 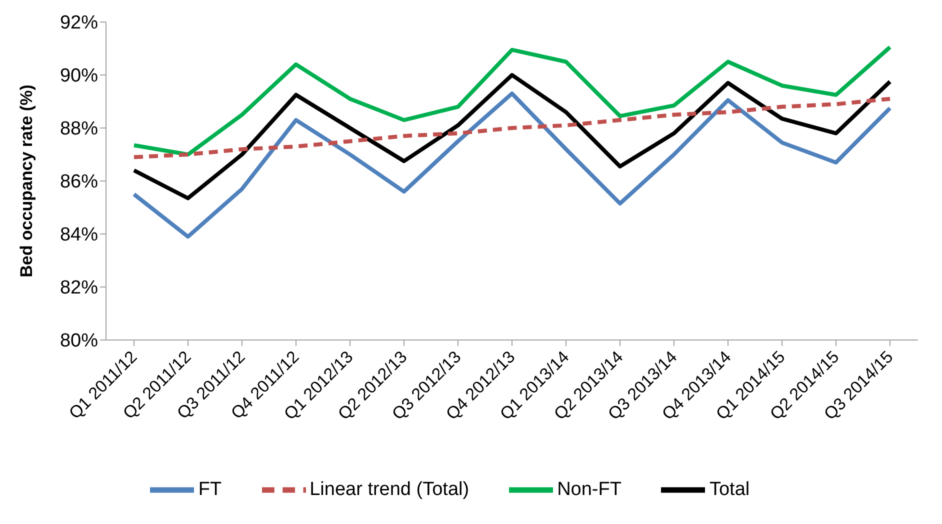 What do you see at coordinates (390, 489) in the screenshot?
I see `legend-label: Linear trend (Total)` at bounding box center [390, 489].